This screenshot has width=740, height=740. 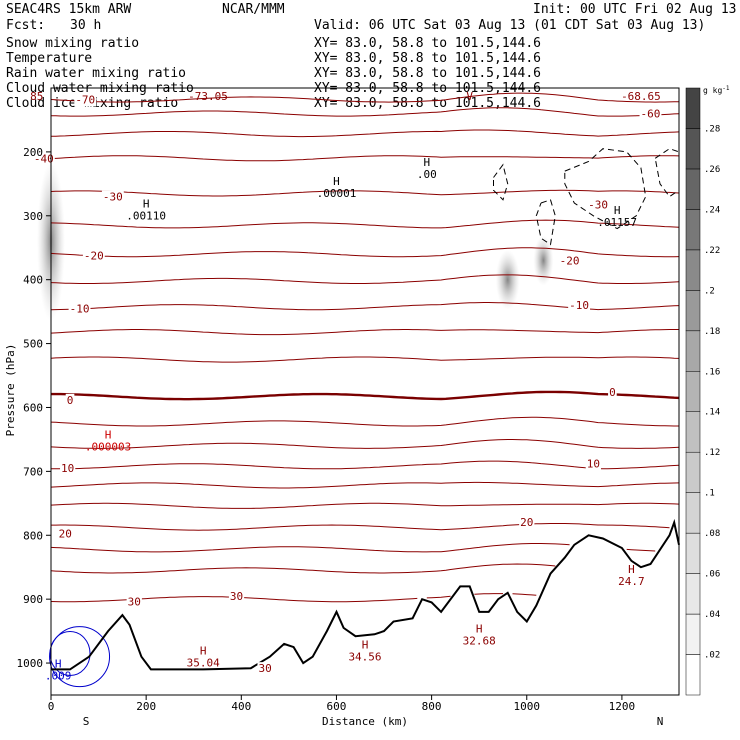 What do you see at coordinates (72, 43) in the screenshot?
I see `field-name: Snow mixing ratio` at bounding box center [72, 43].